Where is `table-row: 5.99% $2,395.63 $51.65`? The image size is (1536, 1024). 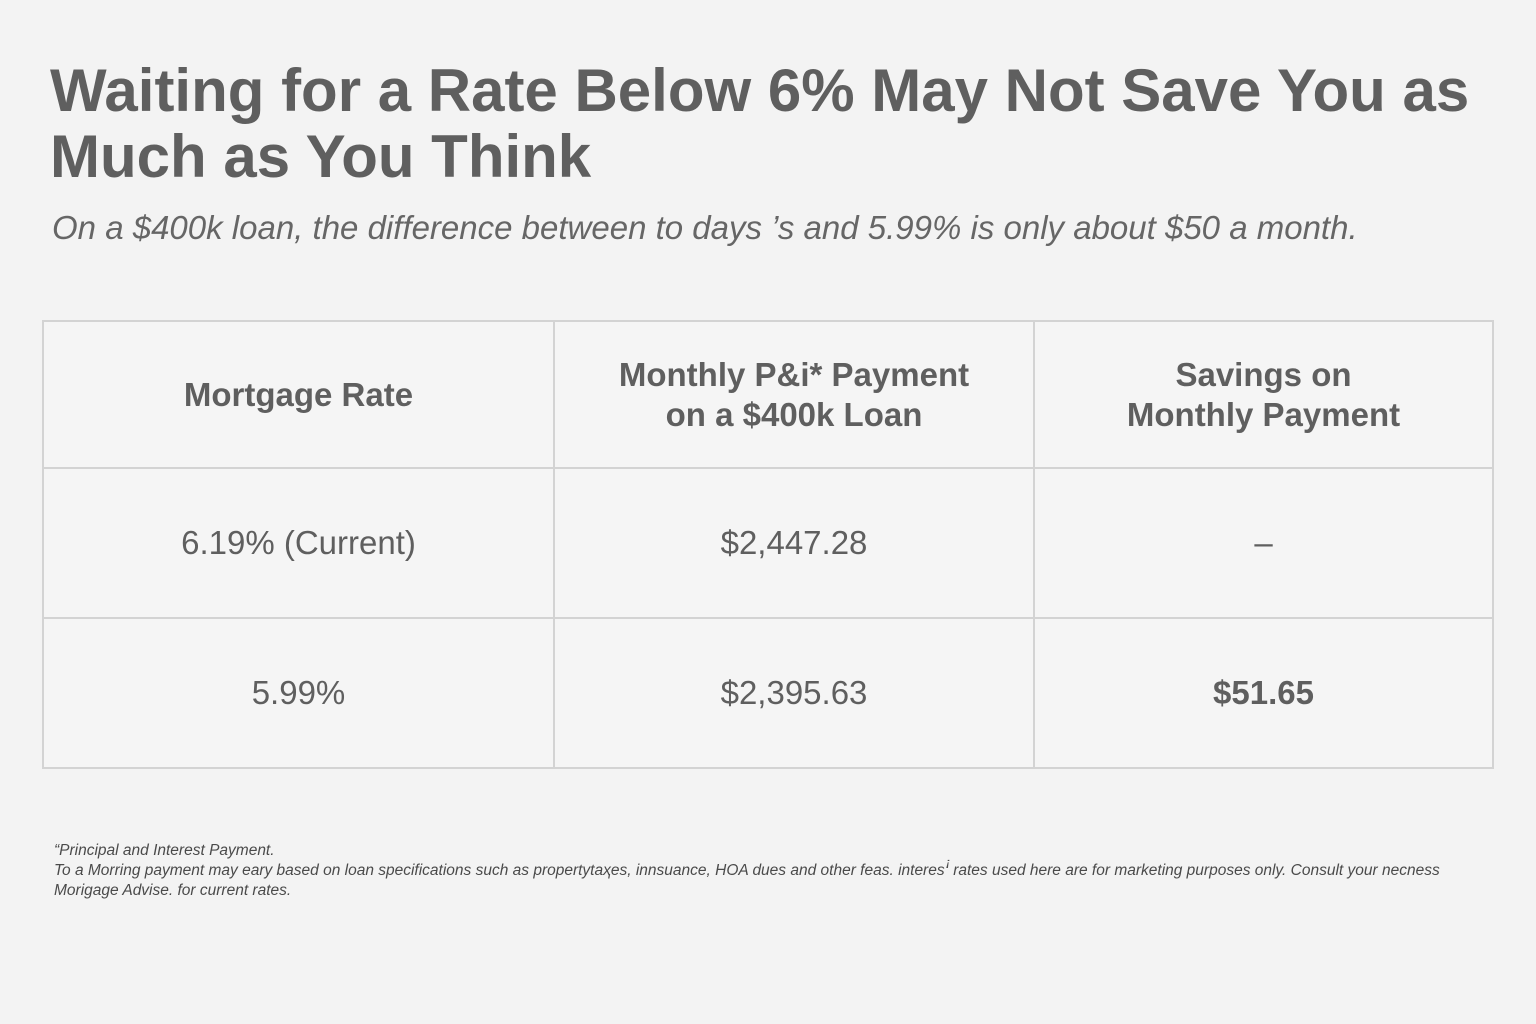 table-row: 5.99% $2,395.63 $51.65 is located at coordinates (768, 693).